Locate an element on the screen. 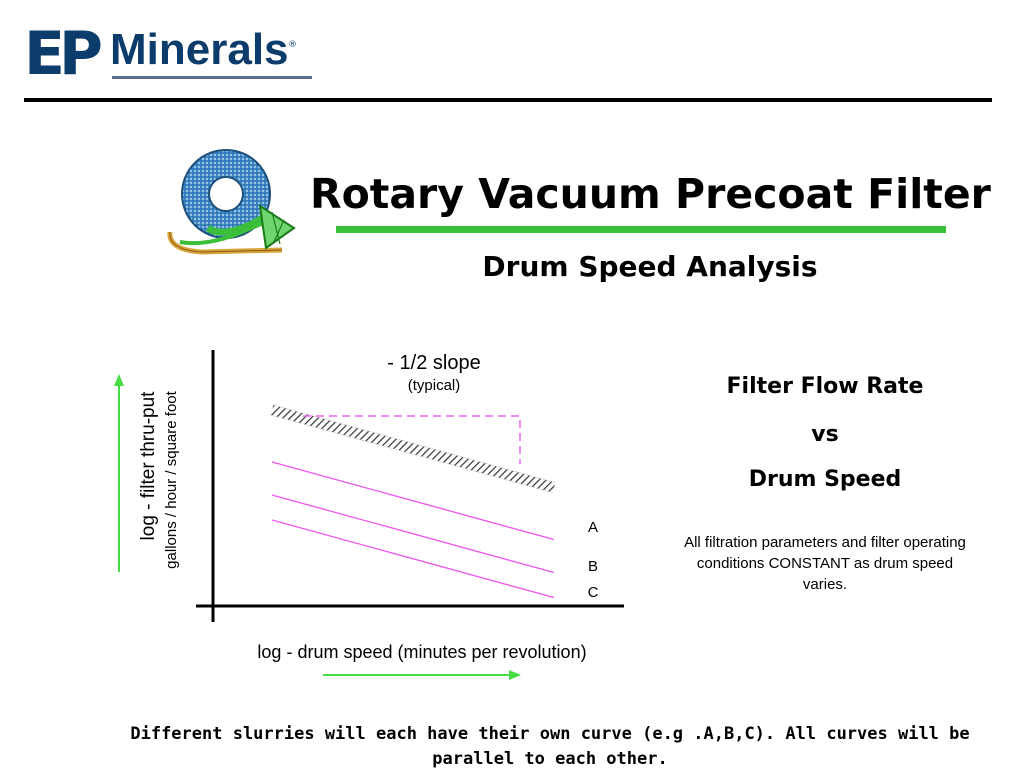 The image size is (1024, 772). title-underline is located at coordinates (641, 229).